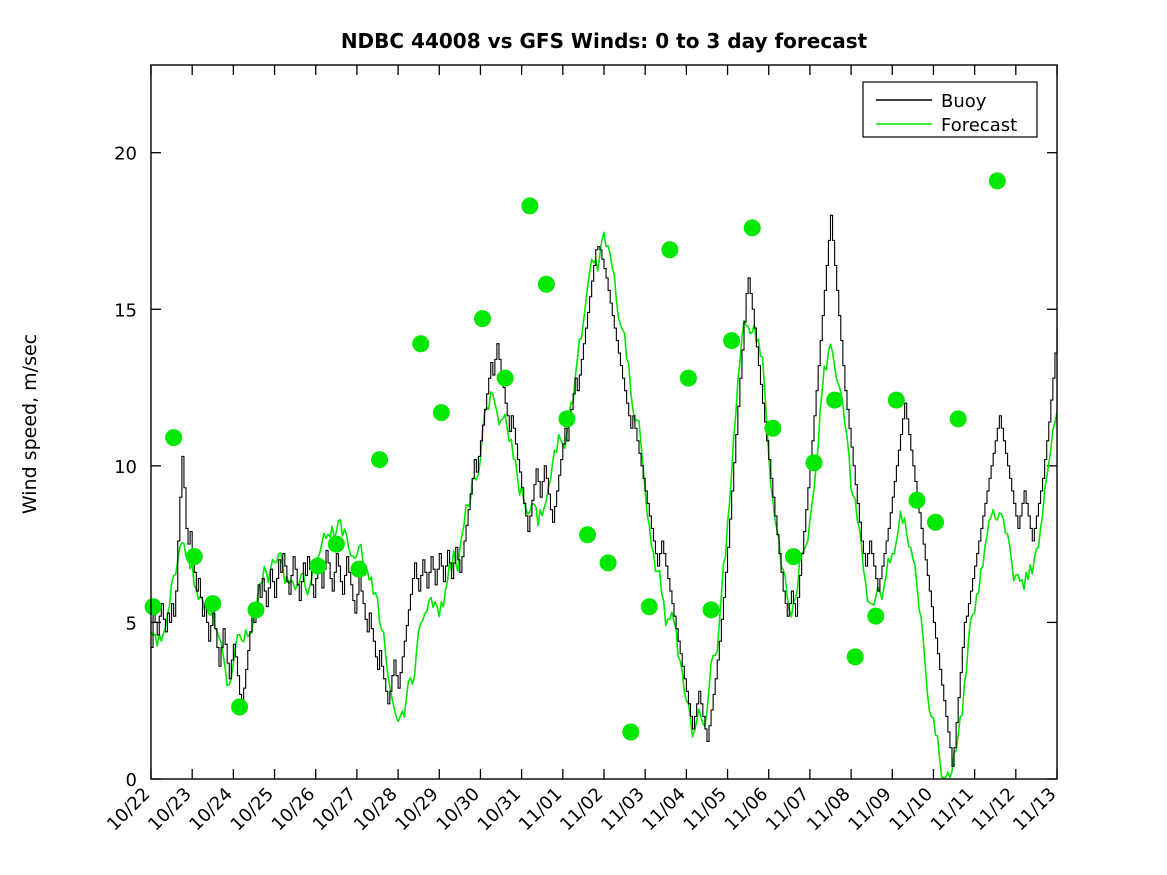 The width and height of the screenshot is (1167, 875). Describe the element at coordinates (30, 424) in the screenshot. I see `y-axis-label: Wind speed, m/sec` at that location.